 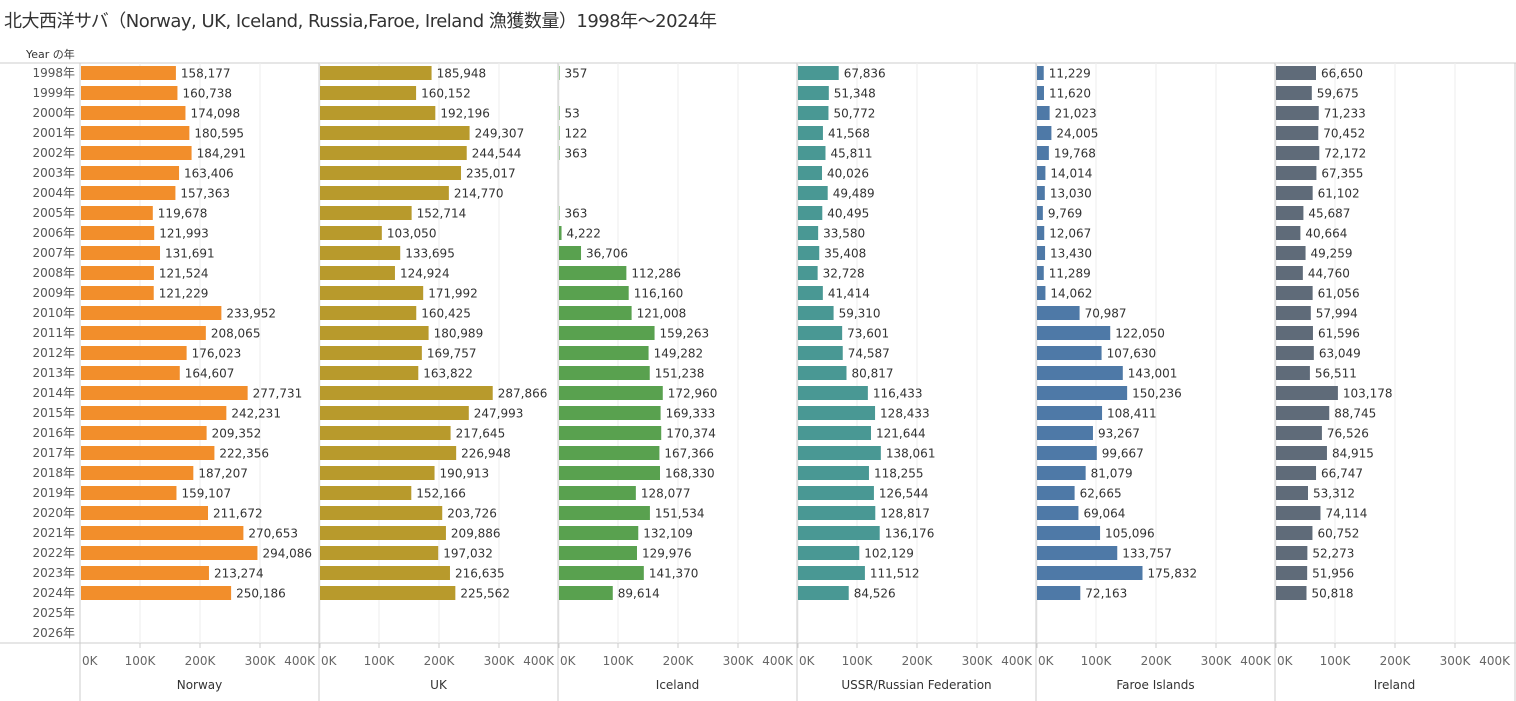 What do you see at coordinates (190, 254) in the screenshot?
I see `data-label: 131,691` at bounding box center [190, 254].